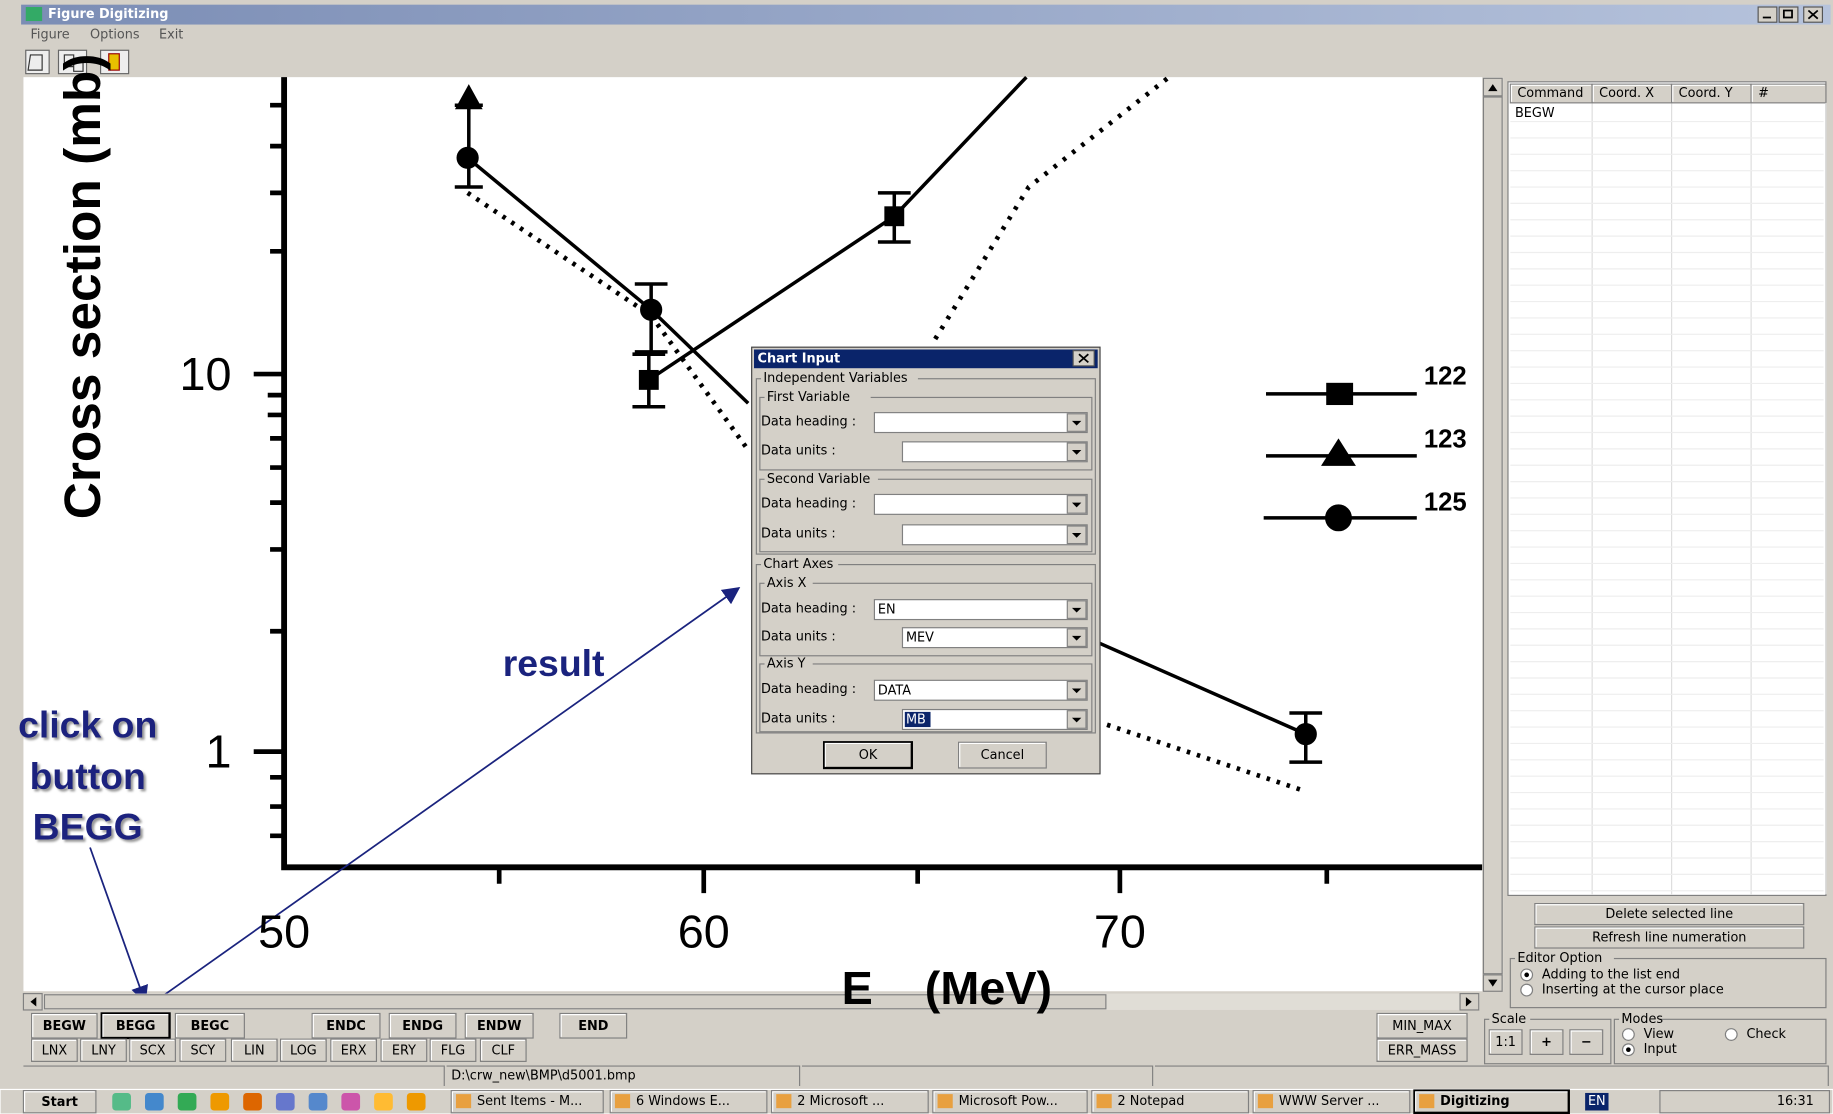 This screenshot has height=1114, width=1833. What do you see at coordinates (171, 35) in the screenshot?
I see `menu-item: Exit` at bounding box center [171, 35].